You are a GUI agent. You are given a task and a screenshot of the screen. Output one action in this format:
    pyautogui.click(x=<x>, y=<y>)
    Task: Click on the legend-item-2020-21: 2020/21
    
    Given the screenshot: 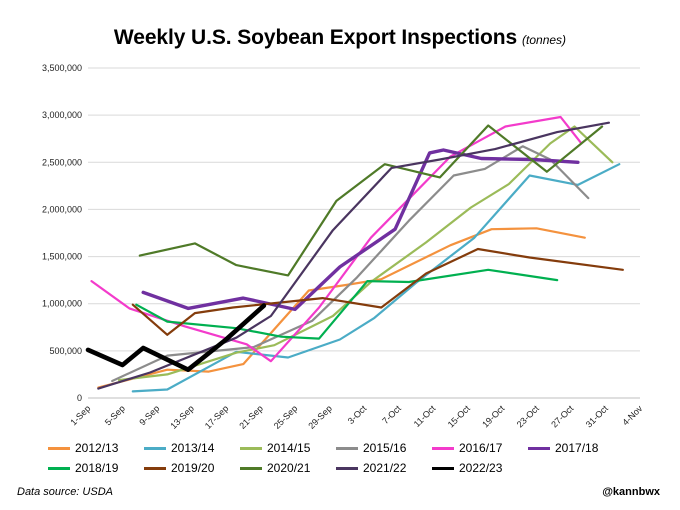 What is the action you would take?
    pyautogui.click(x=288, y=468)
    